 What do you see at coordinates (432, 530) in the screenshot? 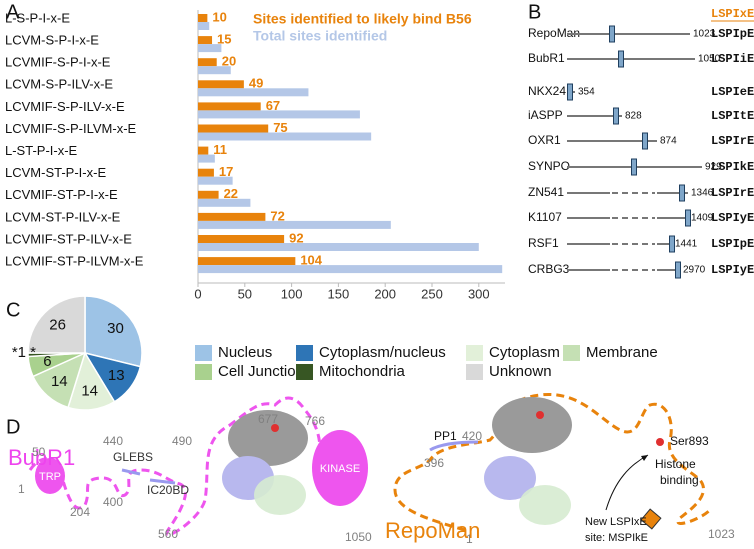
I see `protein-name: RepoMan` at bounding box center [432, 530].